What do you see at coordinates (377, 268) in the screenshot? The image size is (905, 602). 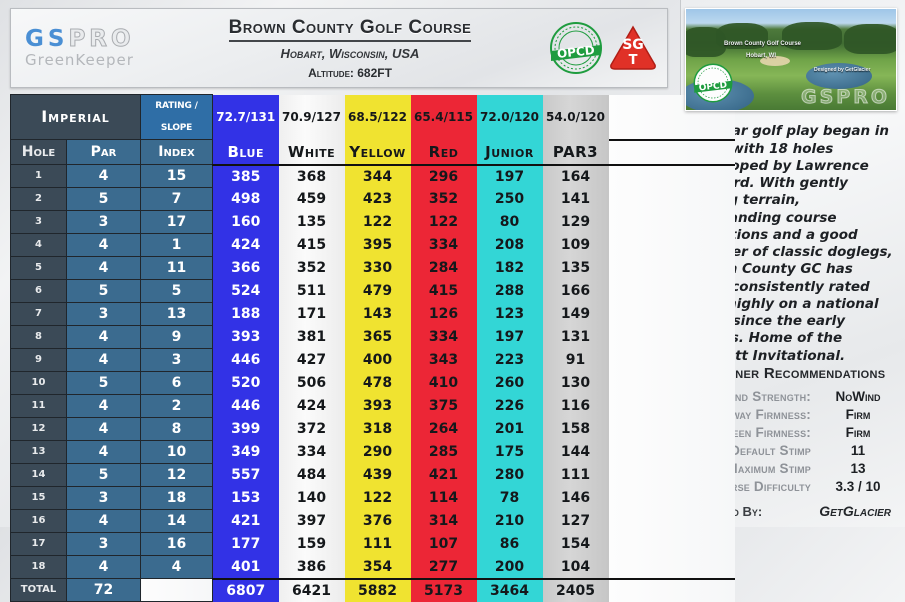 I see `cell-yardage-yellow: 330` at bounding box center [377, 268].